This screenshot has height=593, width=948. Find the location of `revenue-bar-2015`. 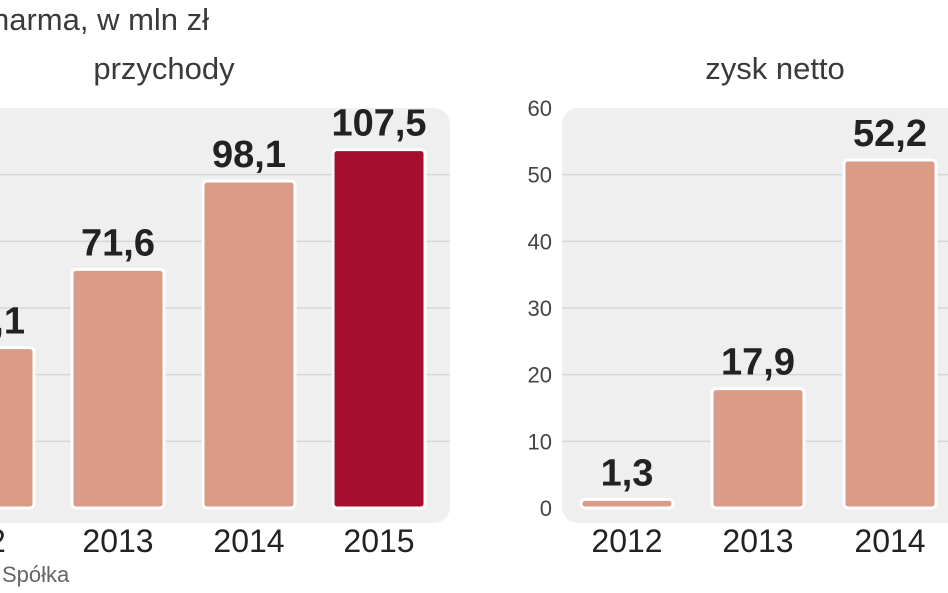

revenue-bar-2015 is located at coordinates (379, 329).